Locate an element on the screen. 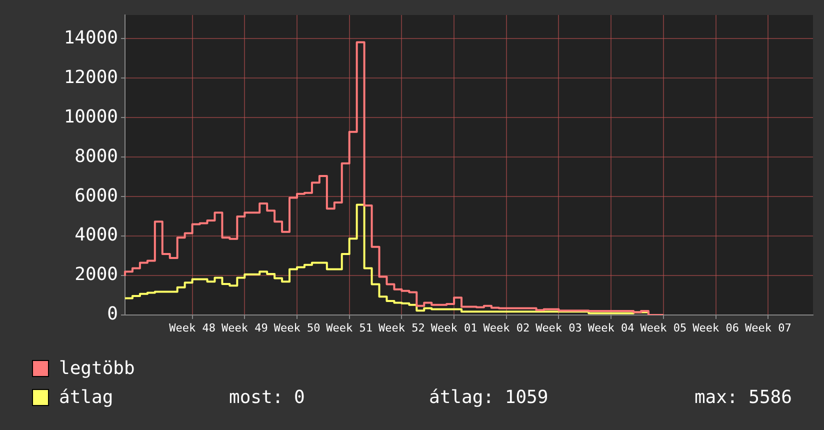  x-tick-label: Week 48 is located at coordinates (192, 327).